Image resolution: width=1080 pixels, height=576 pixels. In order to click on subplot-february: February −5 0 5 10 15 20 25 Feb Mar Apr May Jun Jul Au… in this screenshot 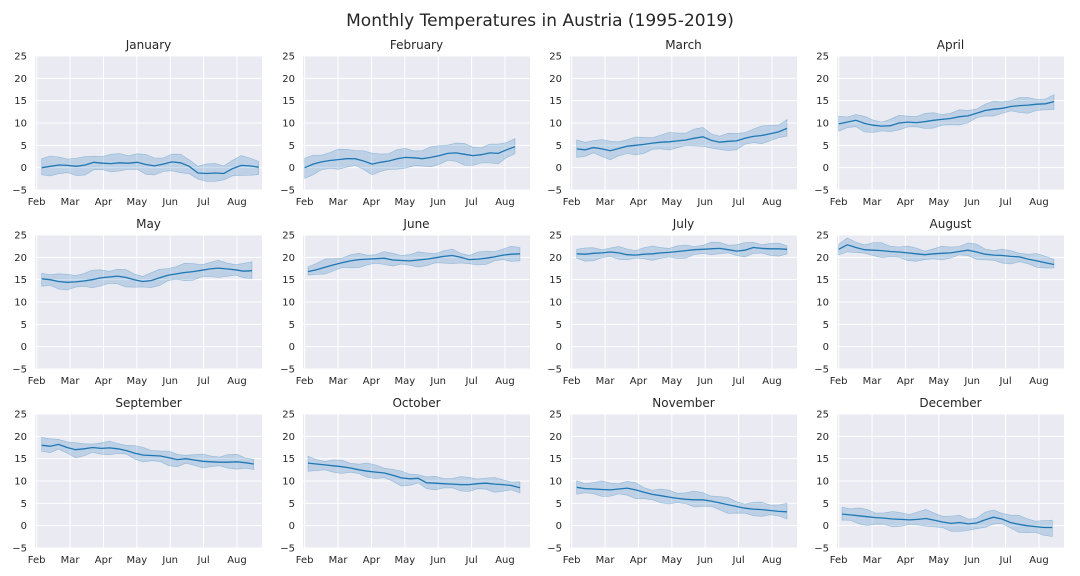, I will do `click(405, 123)`.